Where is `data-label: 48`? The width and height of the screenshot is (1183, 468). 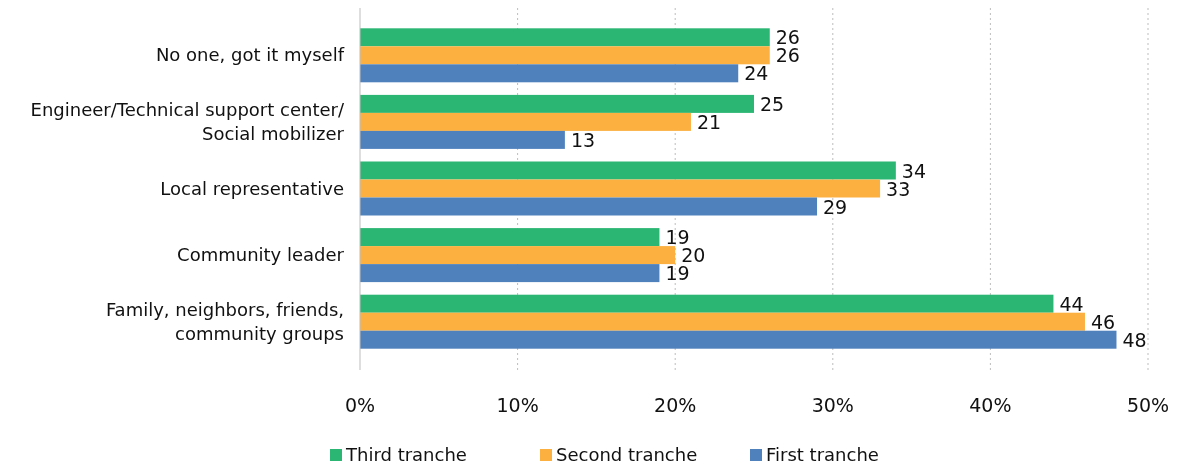
data-label: 48 is located at coordinates (1134, 339).